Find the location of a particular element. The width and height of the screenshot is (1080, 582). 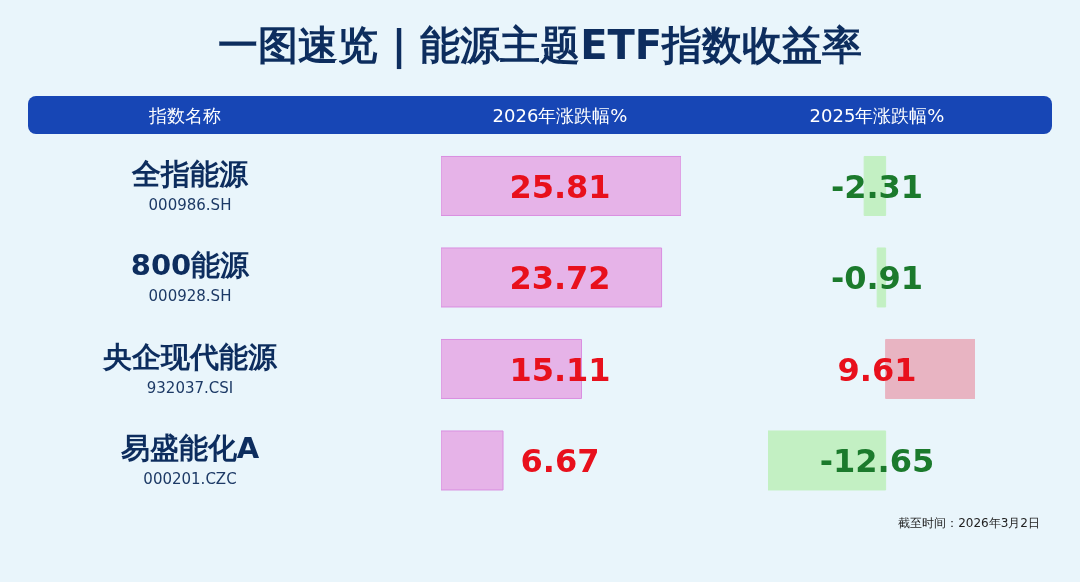

y-tick-label: 央企现代能源 932037.CSI is located at coordinates (190, 368).